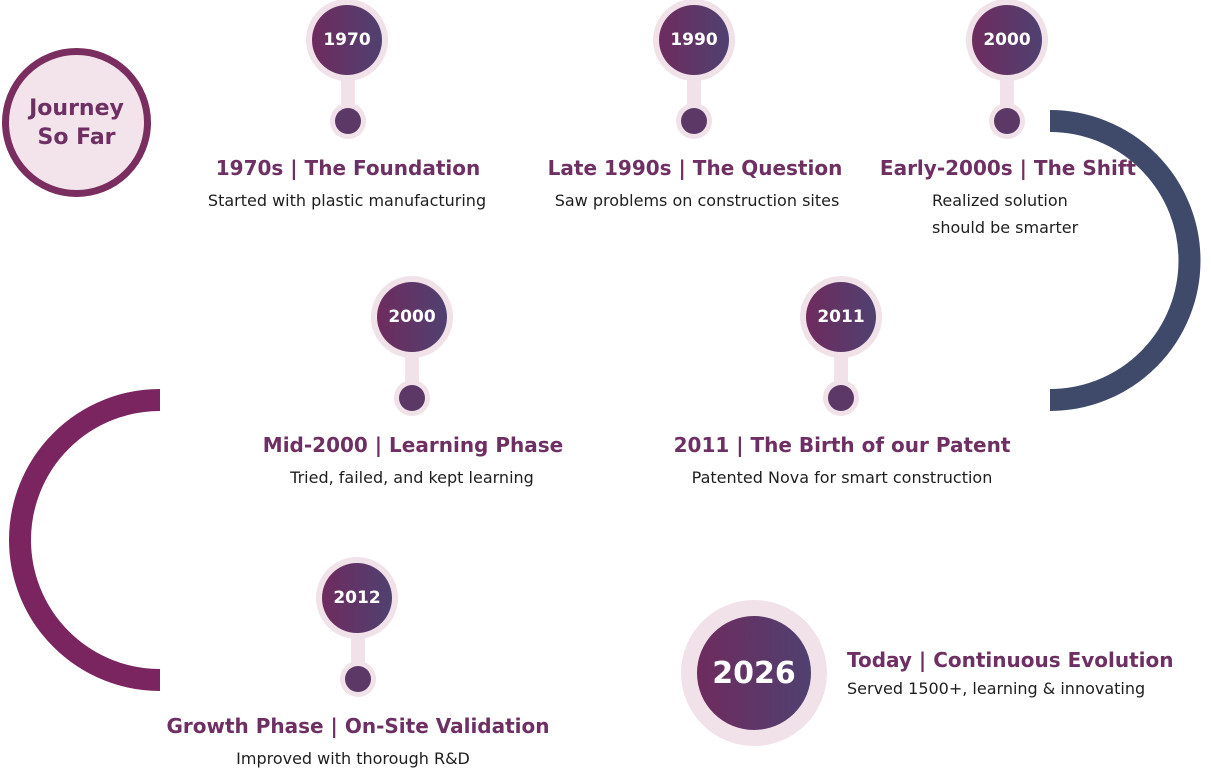  Describe the element at coordinates (413, 445) in the screenshot. I see `milestone-title: Mid-2000 | Learning Phase` at that location.